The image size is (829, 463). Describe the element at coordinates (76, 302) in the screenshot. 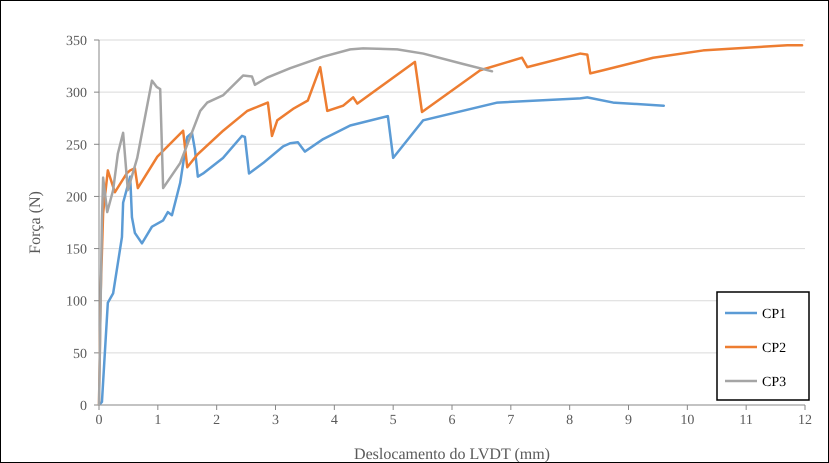

I see `y-tick-label: 100` at that location.